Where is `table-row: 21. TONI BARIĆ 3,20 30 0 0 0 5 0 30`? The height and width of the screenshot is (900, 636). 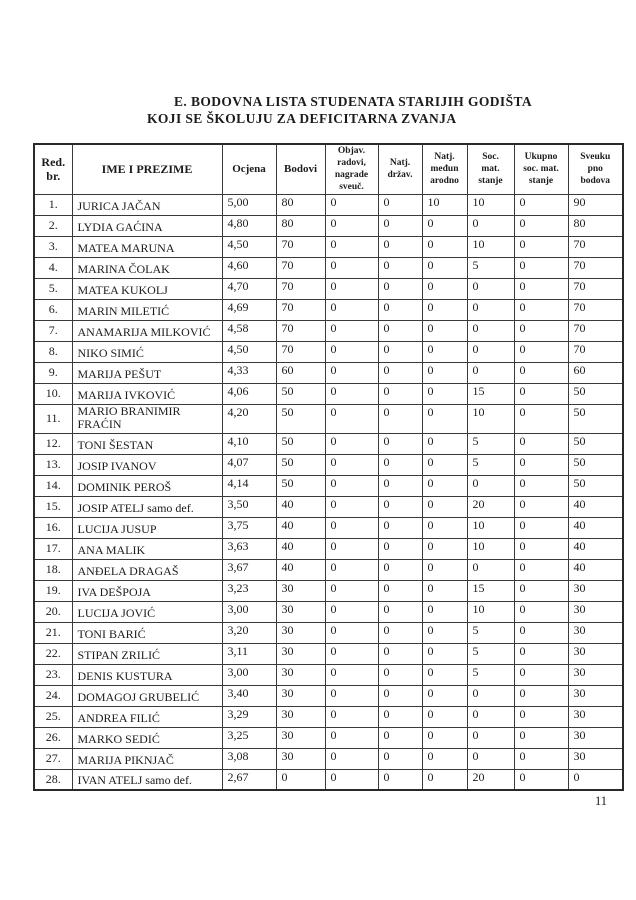
table-row: 21. TONI BARIĆ 3,20 30 0 0 0 5 0 30 is located at coordinates (328, 632).